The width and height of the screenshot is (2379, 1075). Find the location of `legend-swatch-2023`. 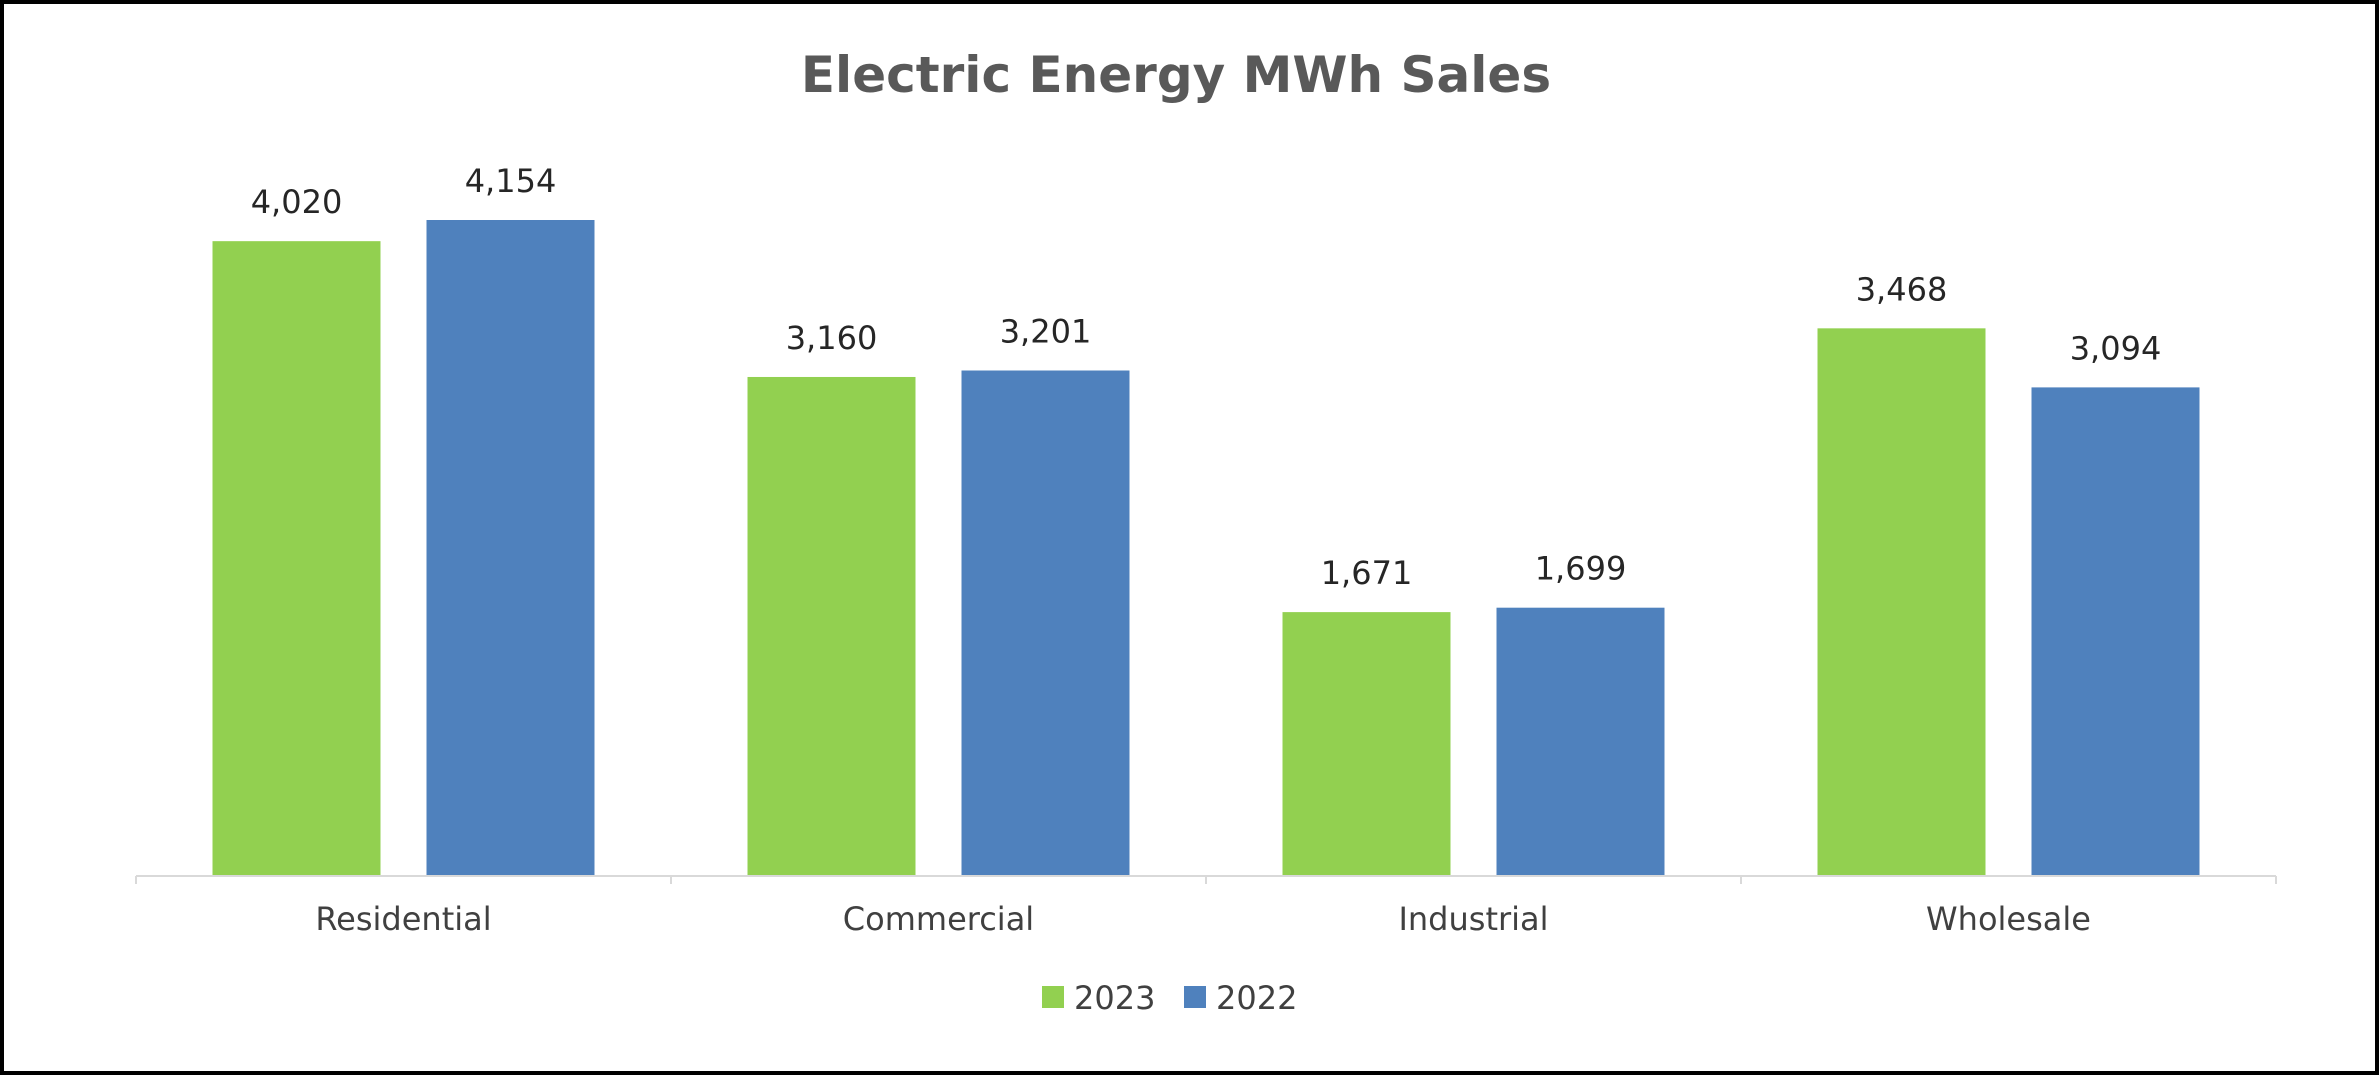

legend-swatch-2023 is located at coordinates (1053, 997).